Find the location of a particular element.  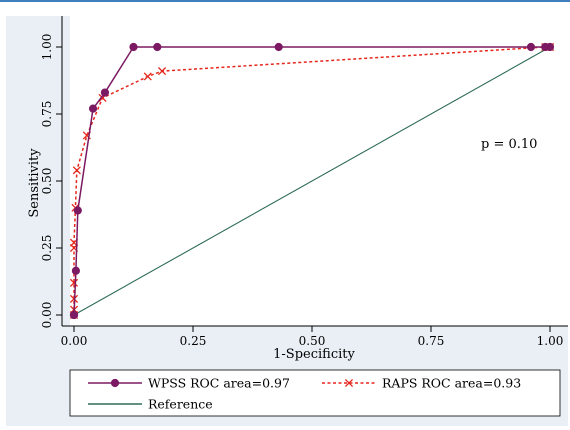

legend-raps-marker is located at coordinates (349, 383).